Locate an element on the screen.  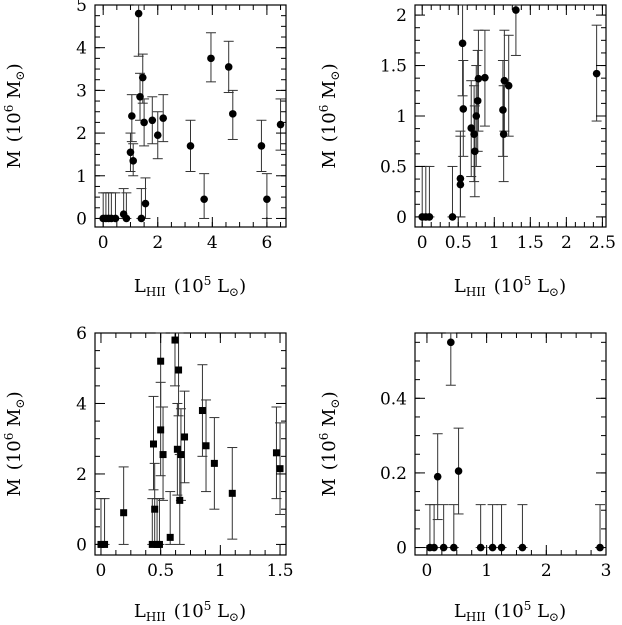
y-tick-label: 1.5 is located at coordinates (393, 67).